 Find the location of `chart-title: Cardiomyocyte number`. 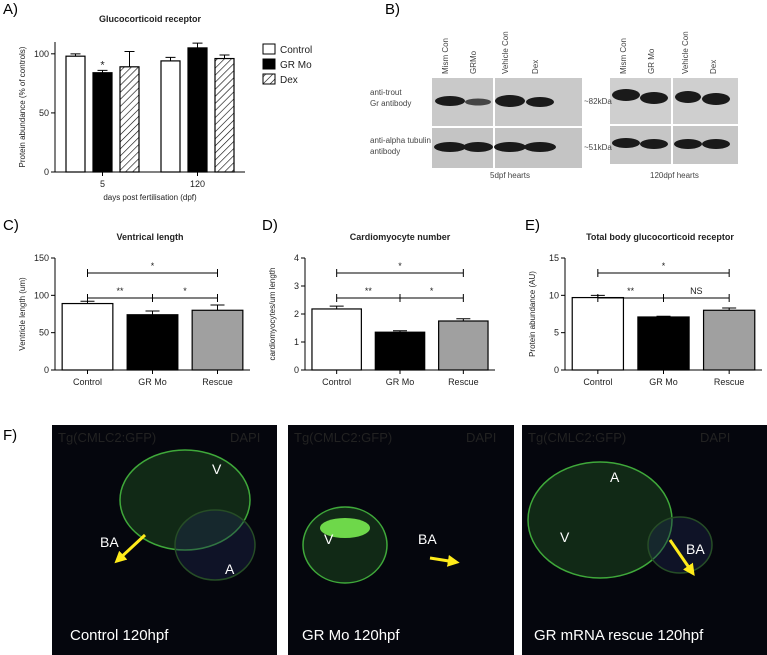

chart-title: Cardiomyocyte number is located at coordinates (400, 237).